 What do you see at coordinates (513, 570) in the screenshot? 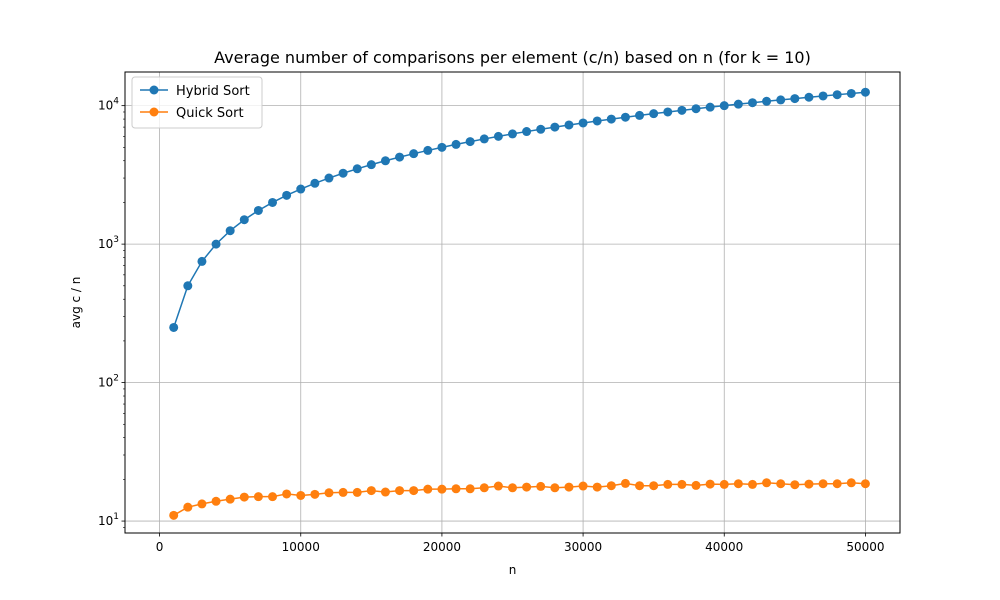
I see `x-axis-label: n` at bounding box center [513, 570].